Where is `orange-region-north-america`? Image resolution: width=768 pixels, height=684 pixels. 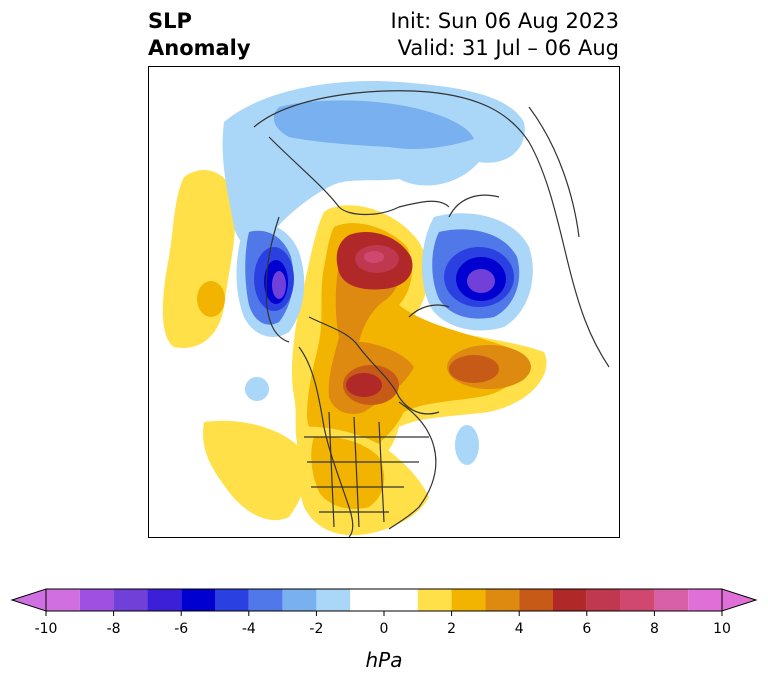
orange-region-north-america is located at coordinates (348, 472).